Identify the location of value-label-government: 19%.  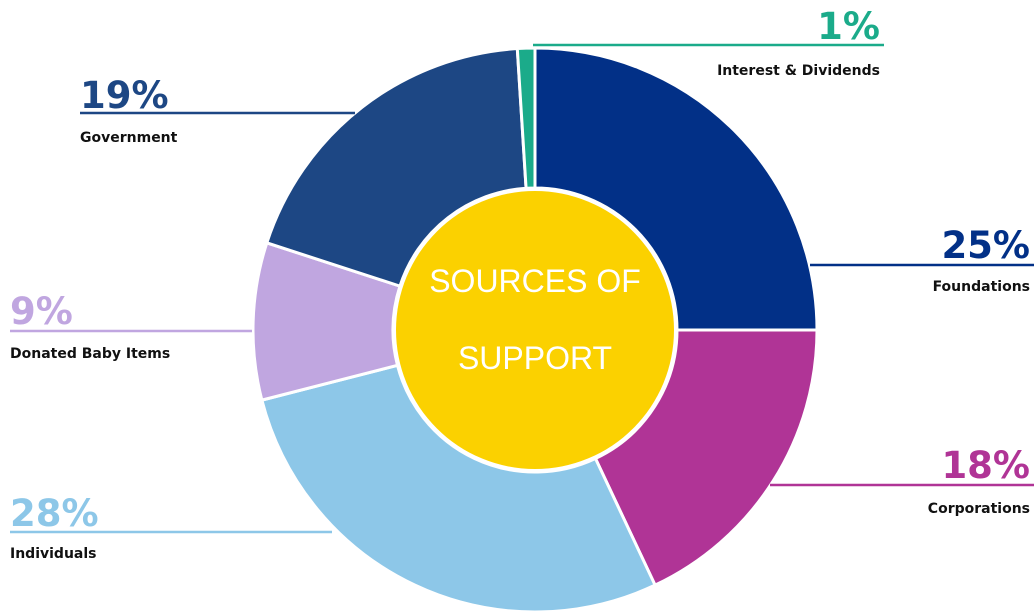
(124, 95).